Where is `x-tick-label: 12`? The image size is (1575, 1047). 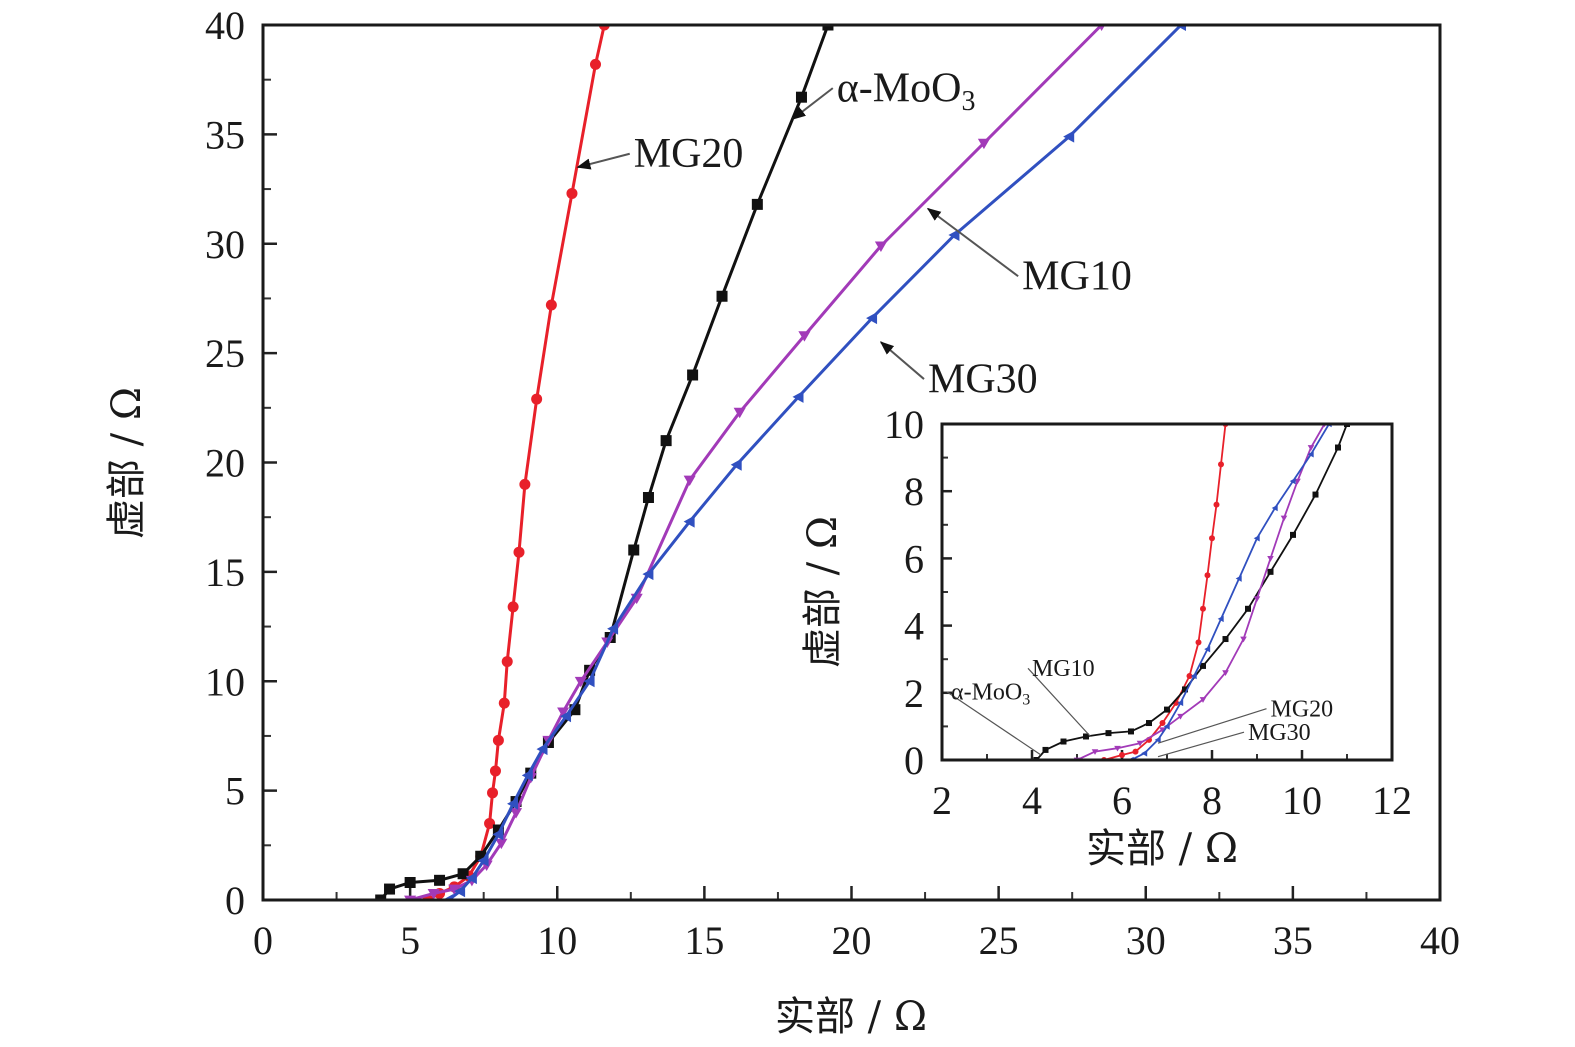 x-tick-label: 12 is located at coordinates (1392, 800).